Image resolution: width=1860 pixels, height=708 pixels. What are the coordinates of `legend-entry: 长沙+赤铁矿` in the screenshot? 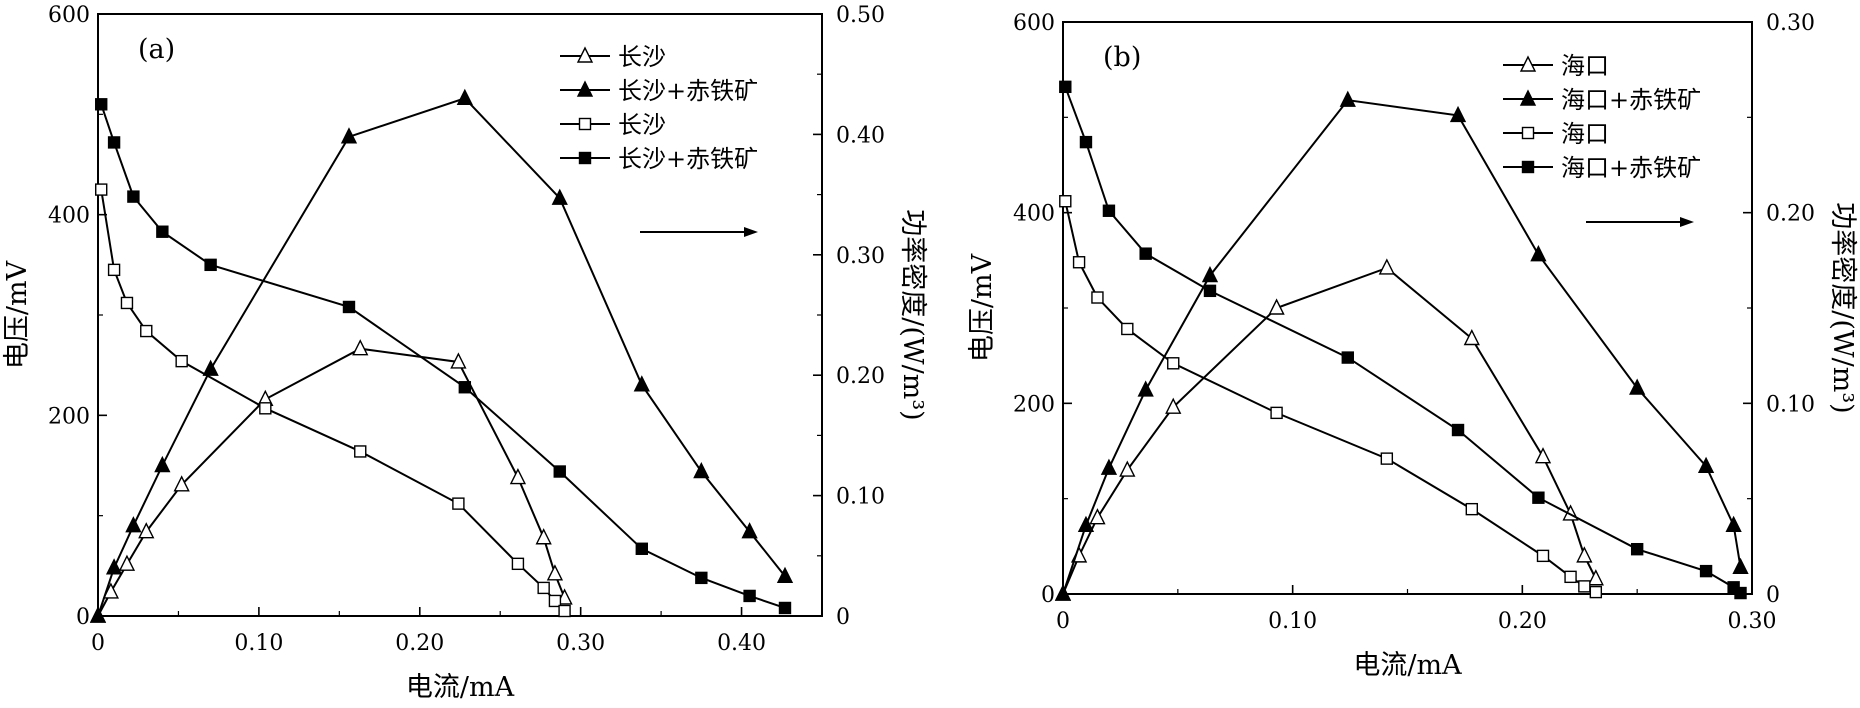 It's located at (659, 159).